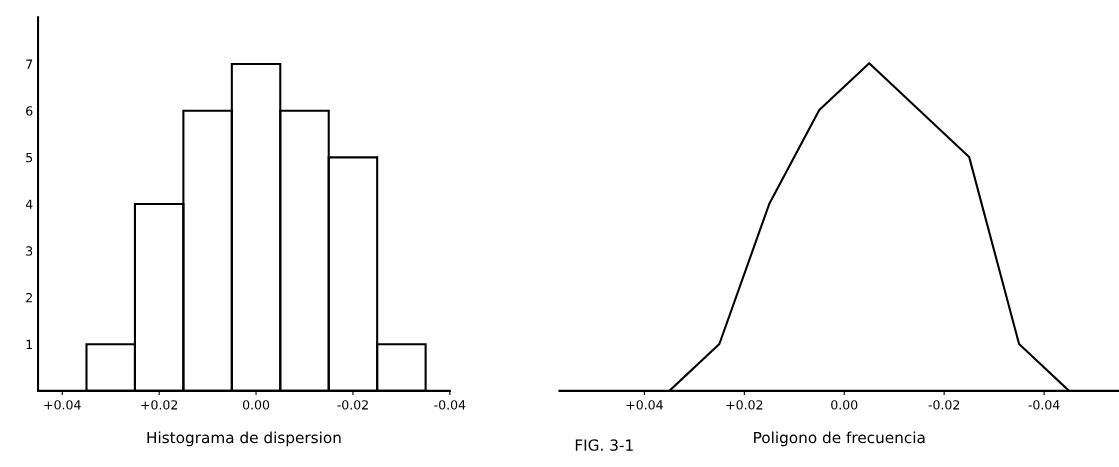 Image resolution: width=1119 pixels, height=467 pixels. I want to click on y-tick-label: 6, so click(29, 111).